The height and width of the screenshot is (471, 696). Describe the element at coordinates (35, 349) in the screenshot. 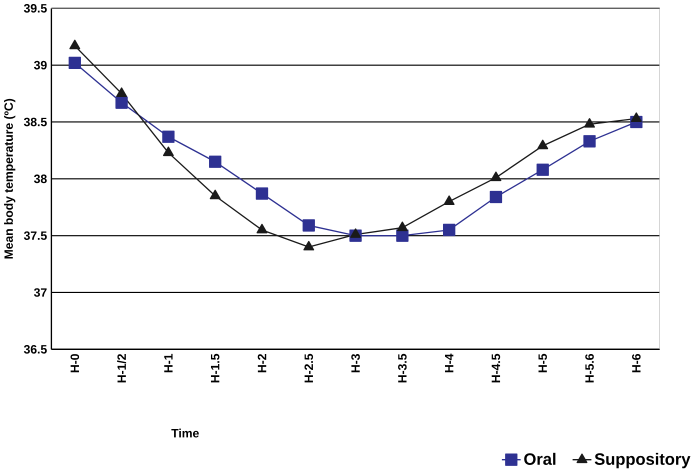

I see `y-tick-label: 36.5` at that location.